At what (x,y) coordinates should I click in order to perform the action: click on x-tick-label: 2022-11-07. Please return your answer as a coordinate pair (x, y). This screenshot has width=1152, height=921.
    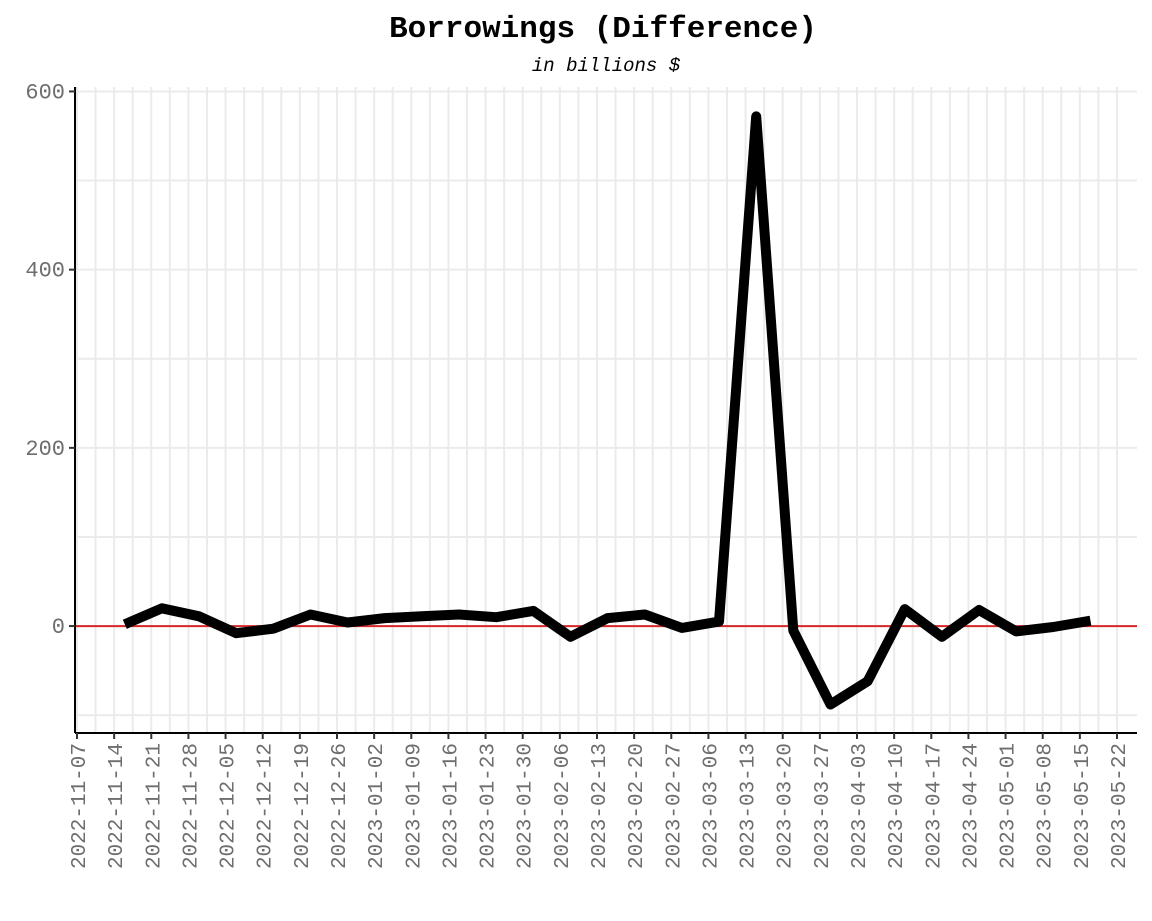
    Looking at the image, I should click on (80, 806).